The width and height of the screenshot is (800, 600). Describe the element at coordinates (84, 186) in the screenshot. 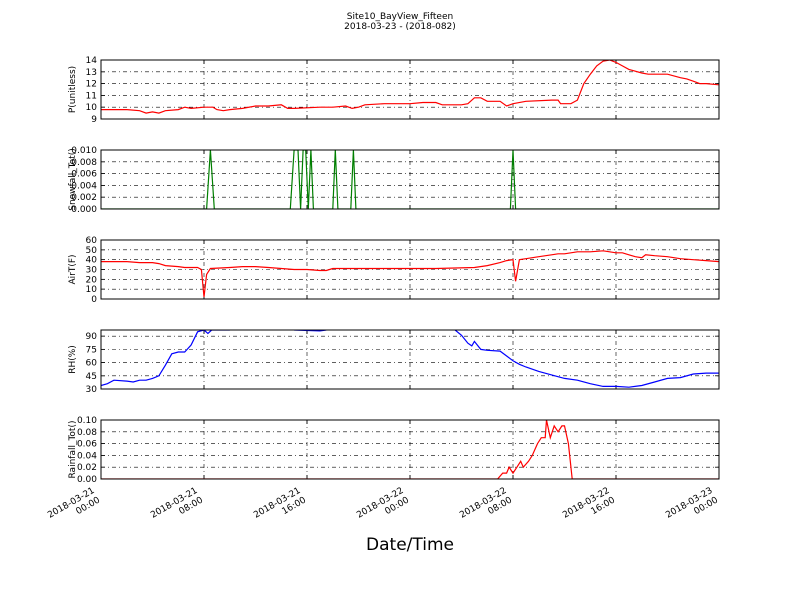

I see `y-tick-label: 0.004` at that location.